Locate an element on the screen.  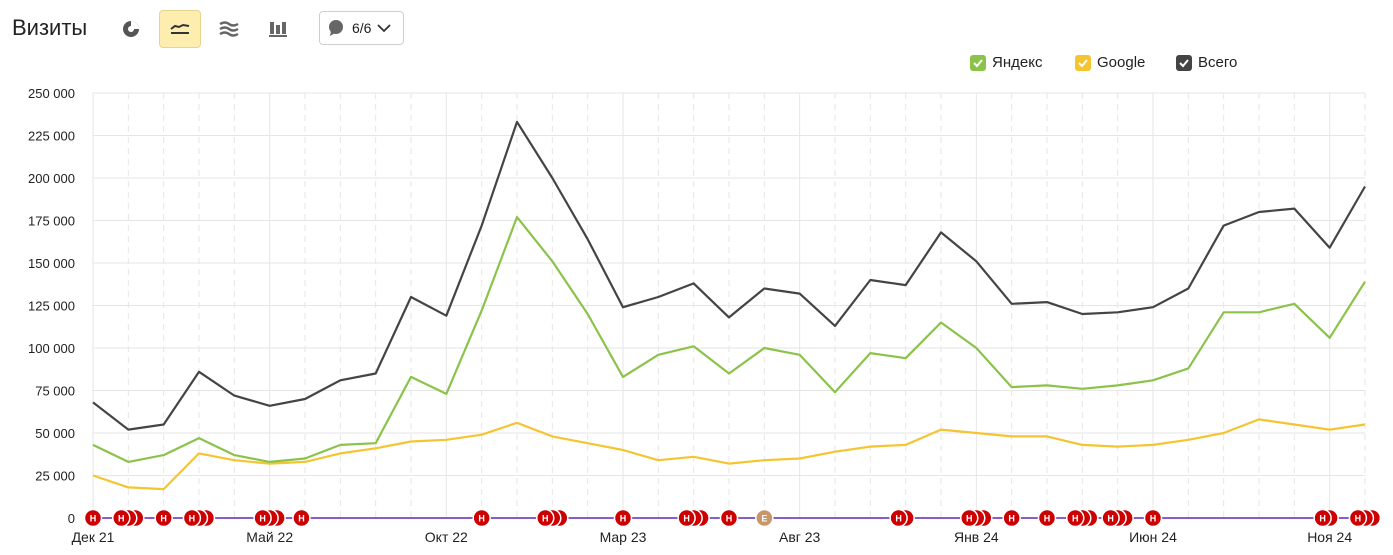
line-chart-button is located at coordinates (180, 29).